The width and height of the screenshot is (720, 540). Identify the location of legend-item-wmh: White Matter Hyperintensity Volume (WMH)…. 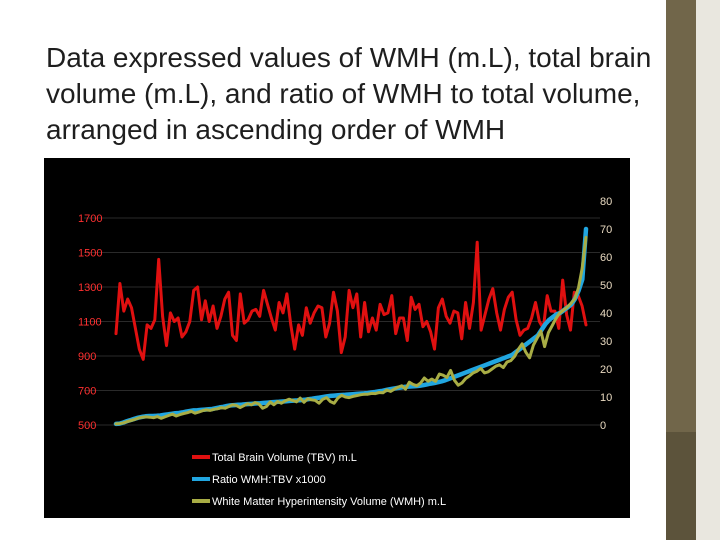
(329, 502).